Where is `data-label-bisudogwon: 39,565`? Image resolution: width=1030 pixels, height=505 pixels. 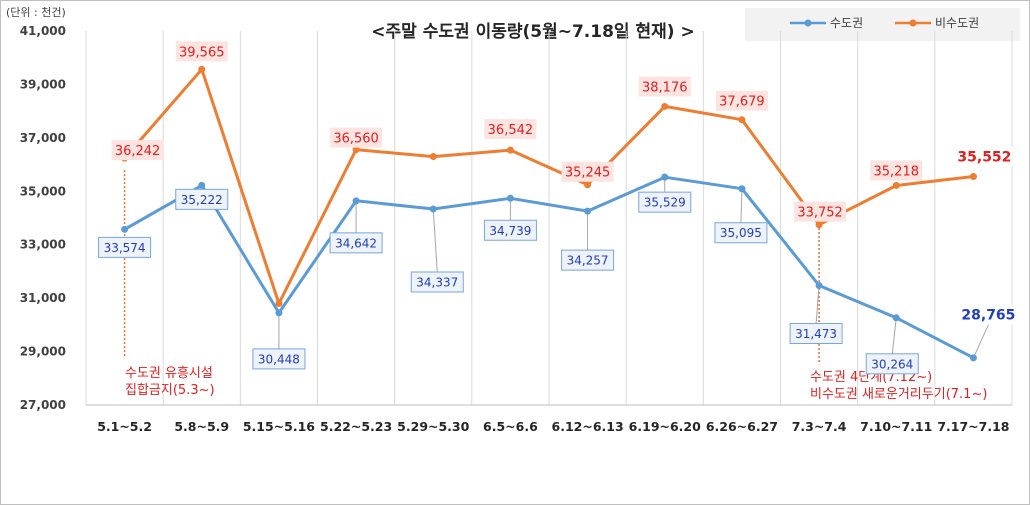
data-label-bisudogwon: 39,565 is located at coordinates (202, 52).